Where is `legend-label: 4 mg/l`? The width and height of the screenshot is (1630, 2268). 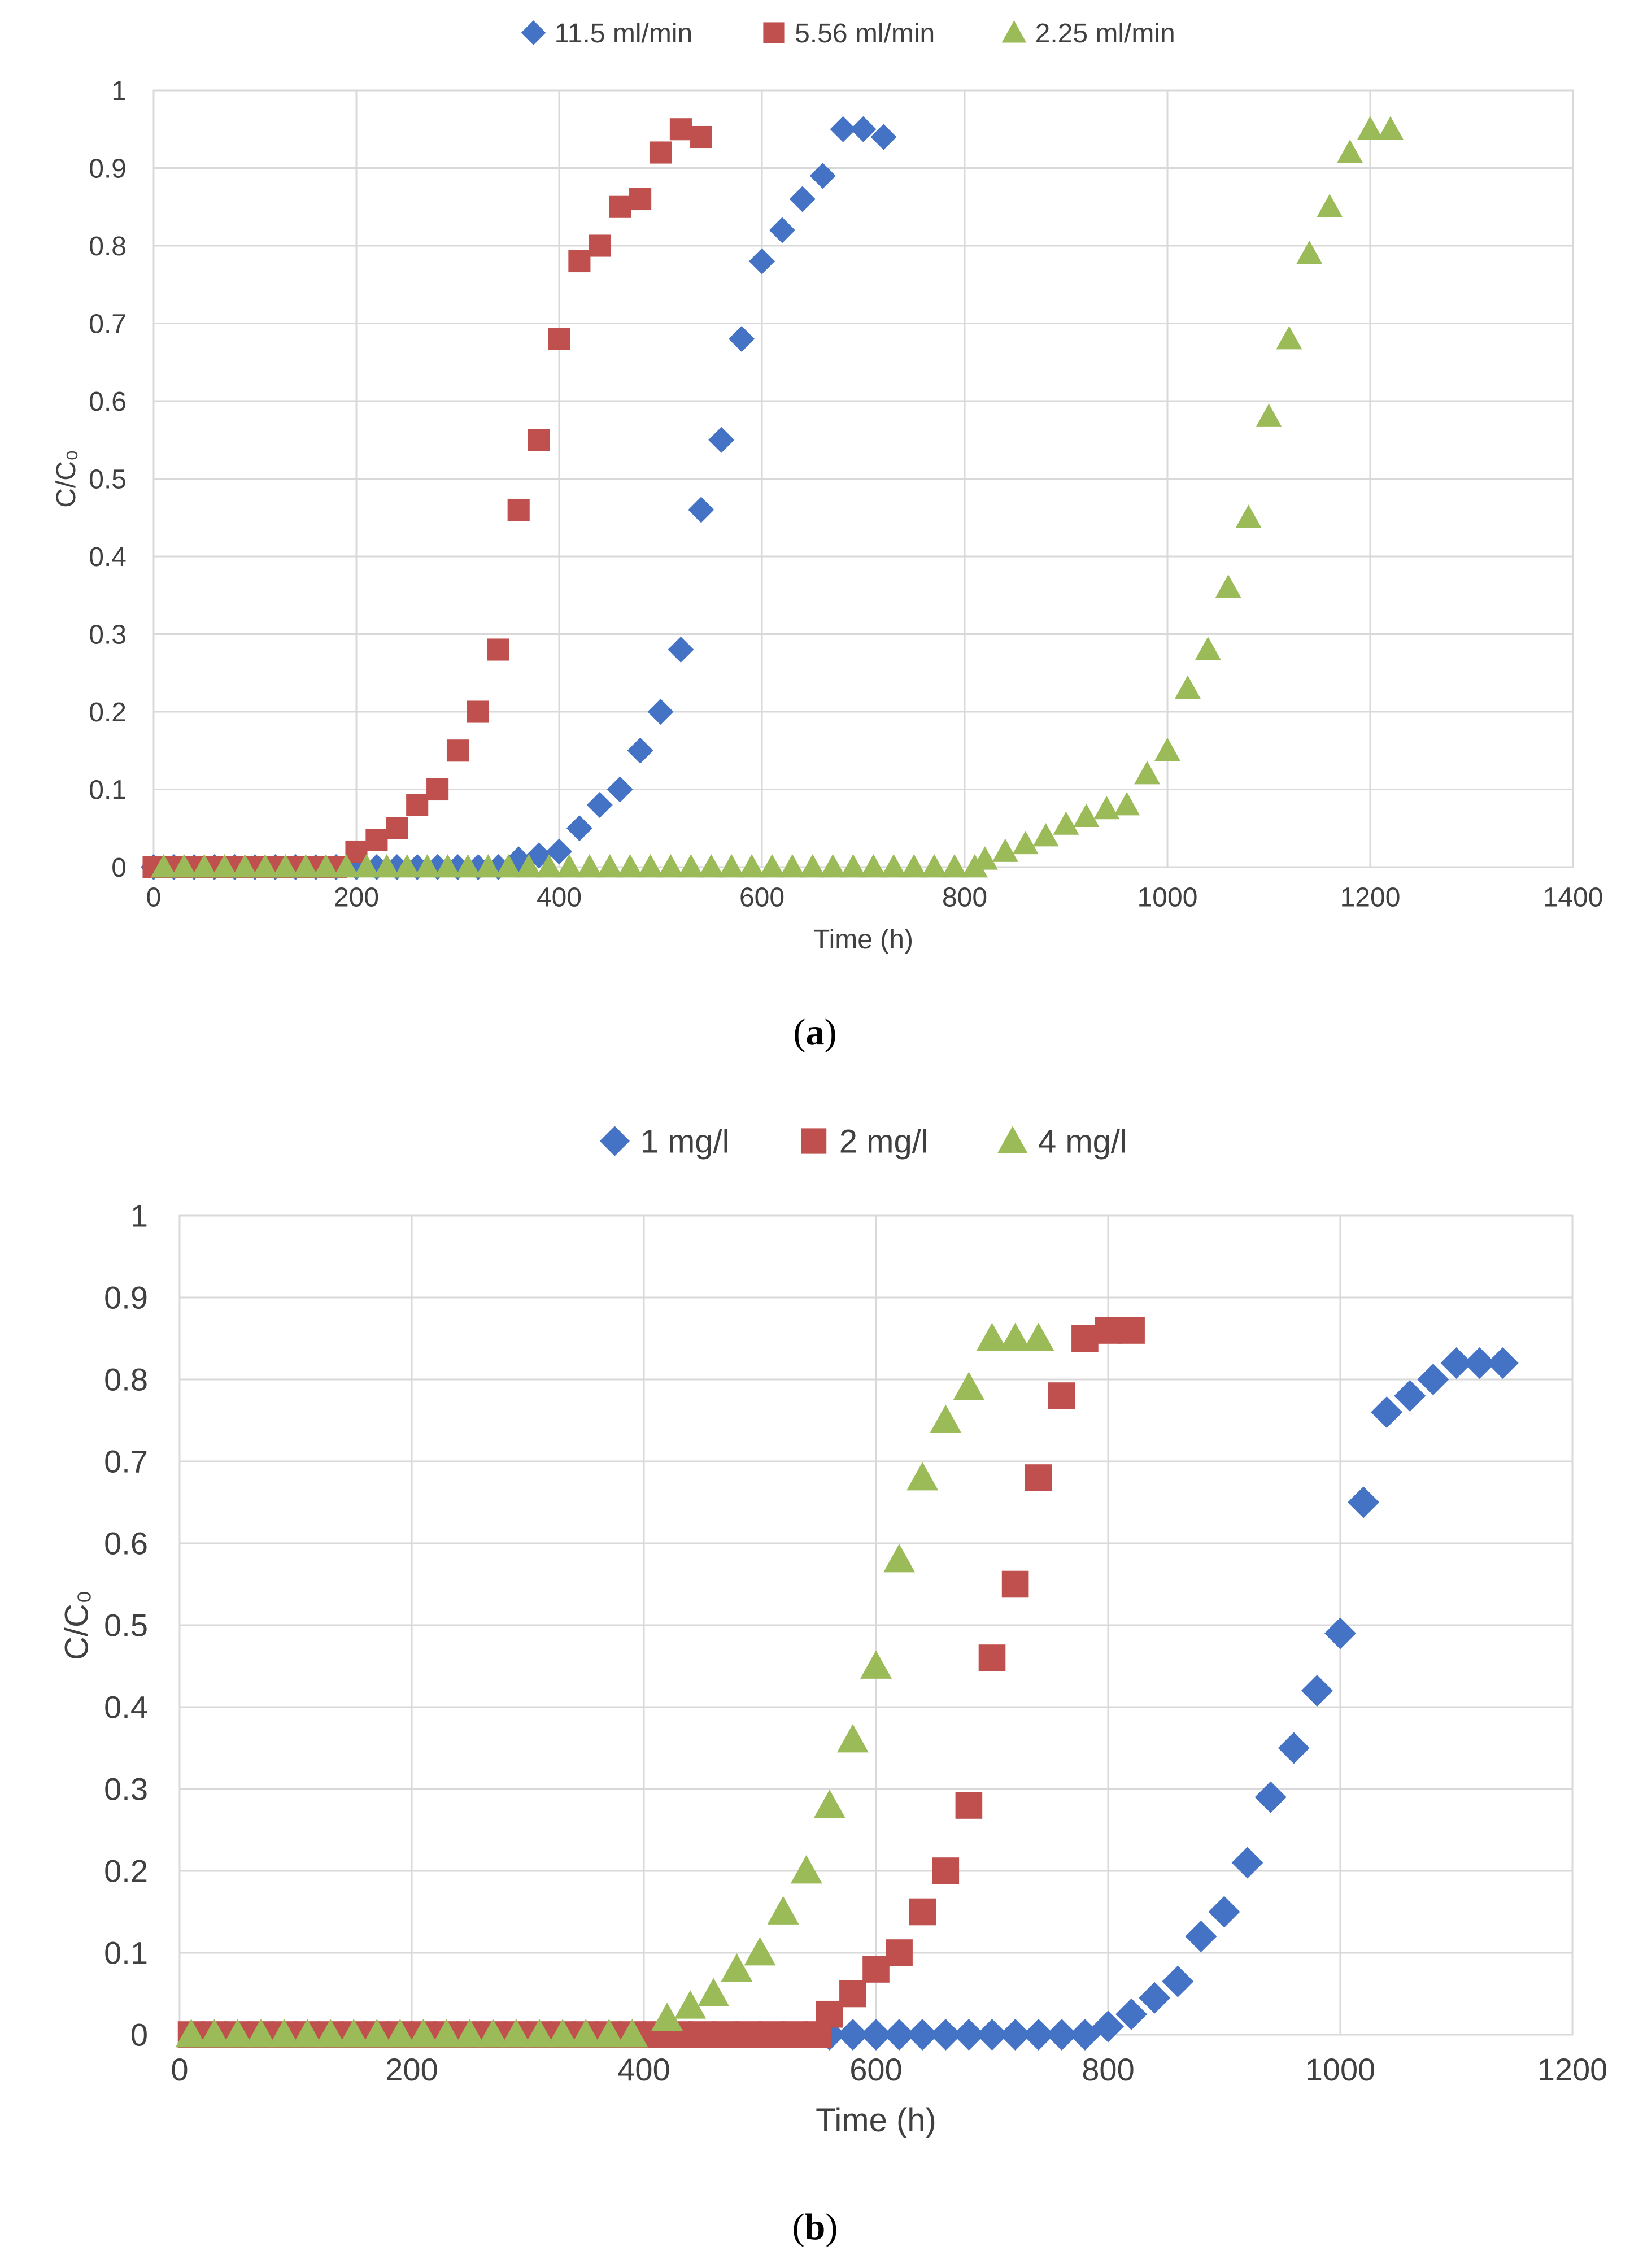 legend-label: 4 mg/l is located at coordinates (1082, 1141).